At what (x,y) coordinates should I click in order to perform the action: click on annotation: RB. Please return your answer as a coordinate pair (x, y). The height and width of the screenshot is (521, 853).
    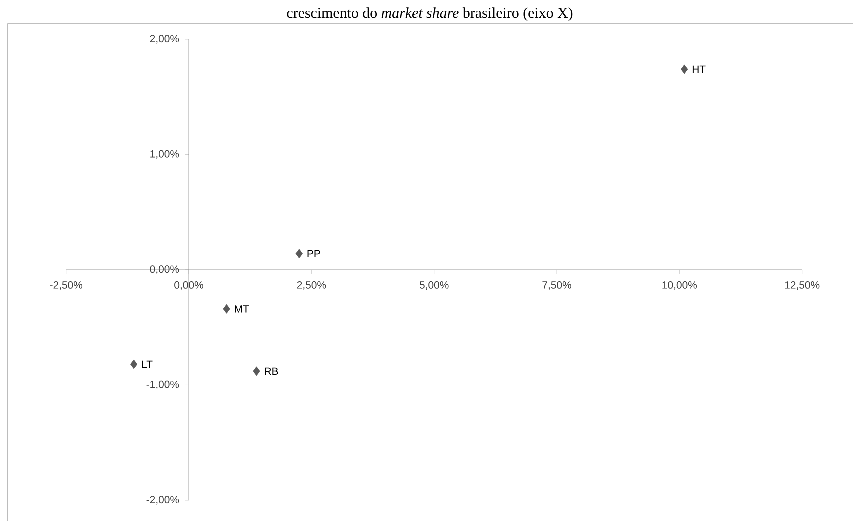
    Looking at the image, I should click on (271, 371).